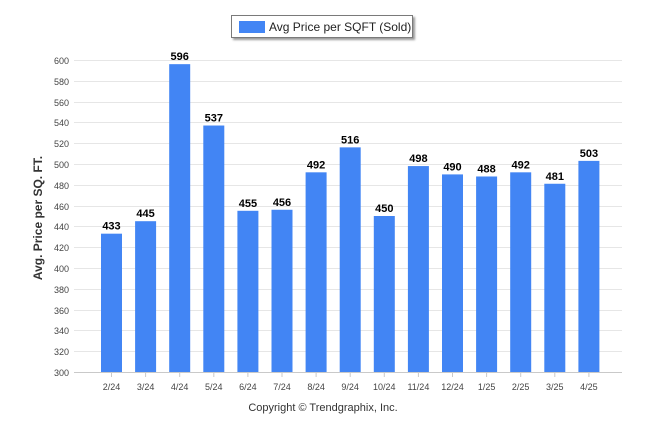 This screenshot has width=646, height=434. I want to click on y-tick-label: 340, so click(61, 331).